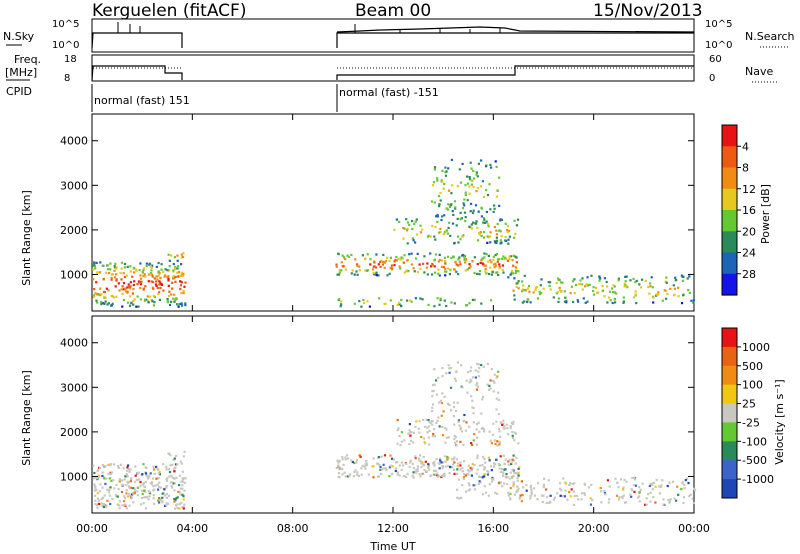  I want to click on y-tick-label: 4000, so click(74, 343).